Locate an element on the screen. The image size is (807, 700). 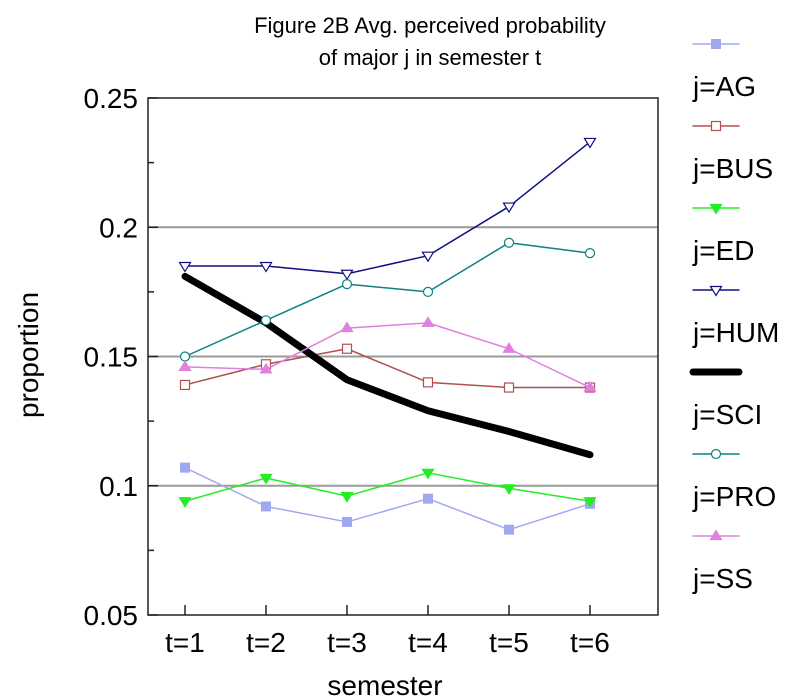
legend-marker-pro is located at coordinates (716, 454).